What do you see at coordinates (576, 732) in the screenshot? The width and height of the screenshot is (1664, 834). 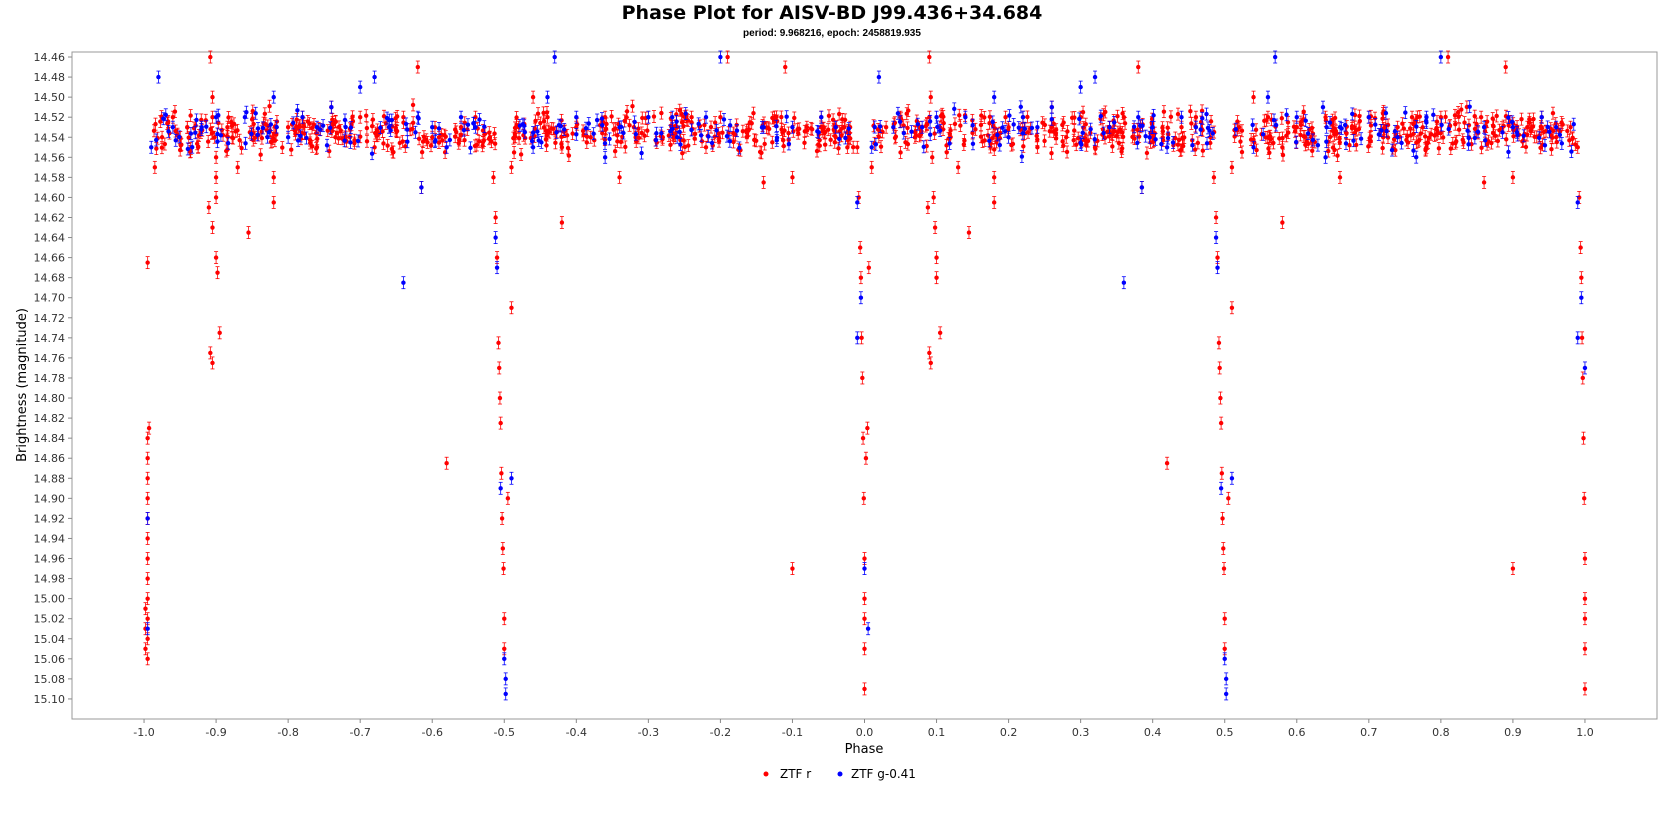 I see `x-tick-label: -0.4` at bounding box center [576, 732].